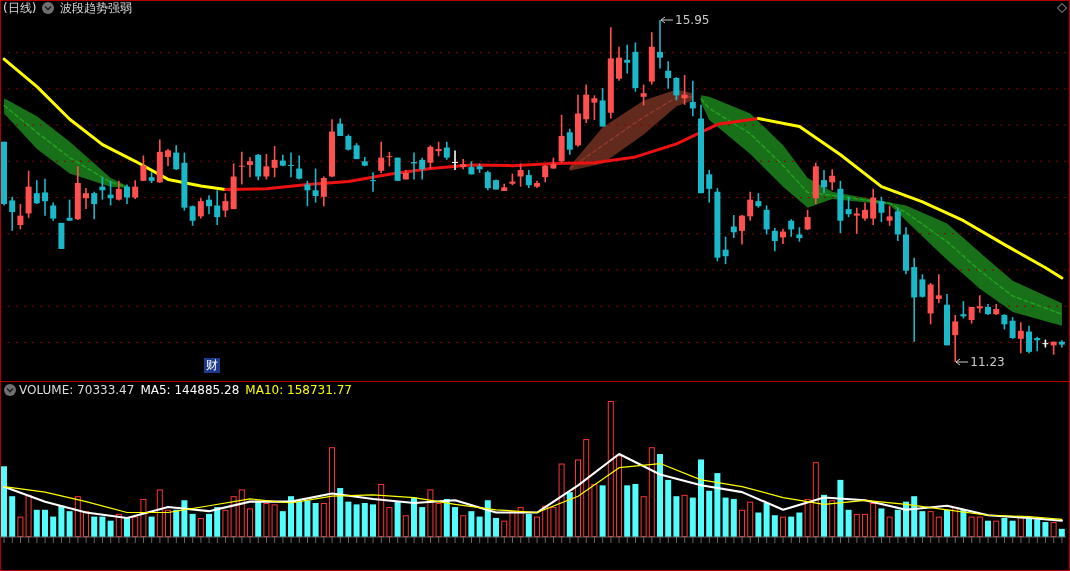 The height and width of the screenshot is (571, 1070). I want to click on chart-title: VOLUME: 70333.47, so click(77, 390).